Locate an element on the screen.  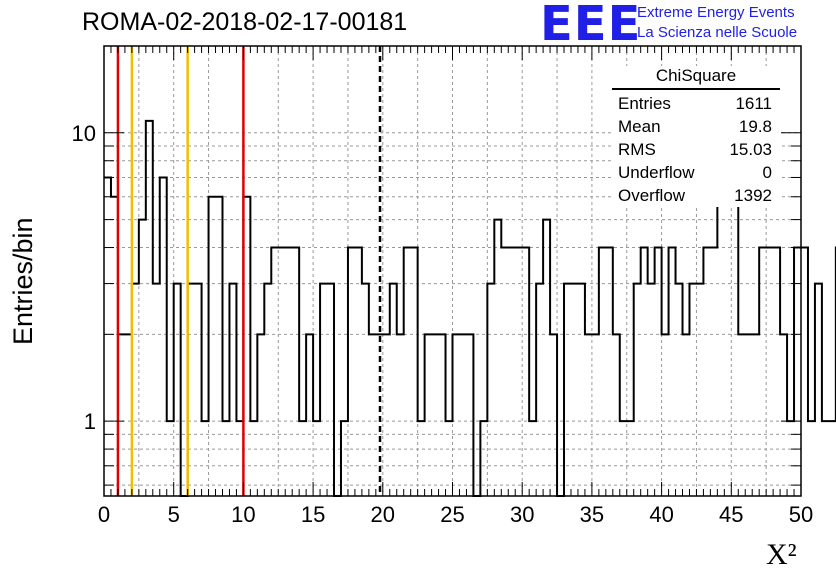
stats-row-rms: RMS 15.03 is located at coordinates (696, 149).